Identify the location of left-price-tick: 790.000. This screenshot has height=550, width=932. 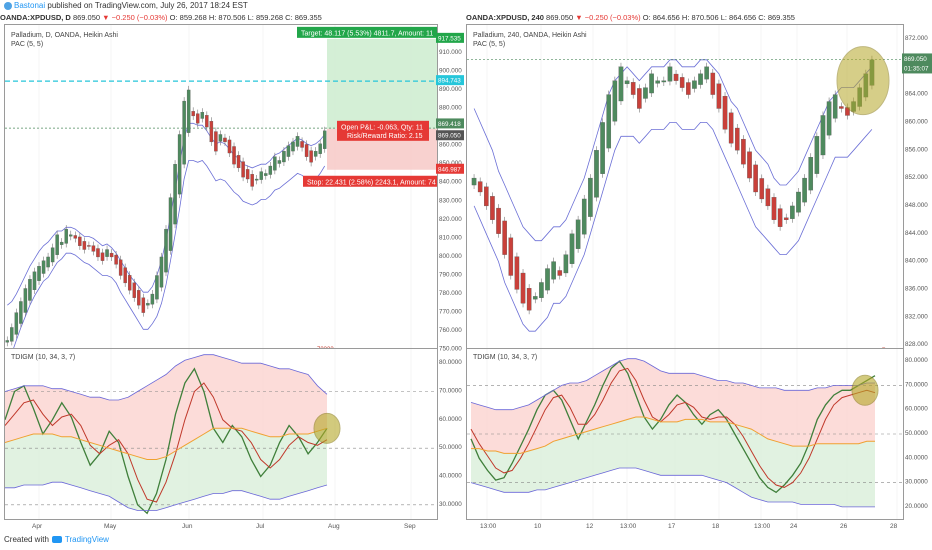
(450, 275).